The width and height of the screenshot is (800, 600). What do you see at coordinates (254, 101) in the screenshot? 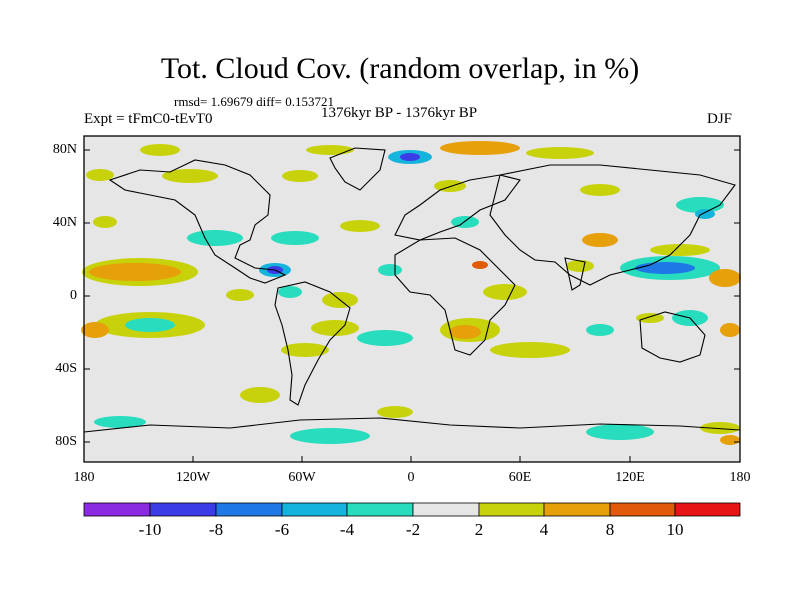
I see `rmsd-diff-stats: rmsd= 1.69679 diff= 0.153721` at bounding box center [254, 101].